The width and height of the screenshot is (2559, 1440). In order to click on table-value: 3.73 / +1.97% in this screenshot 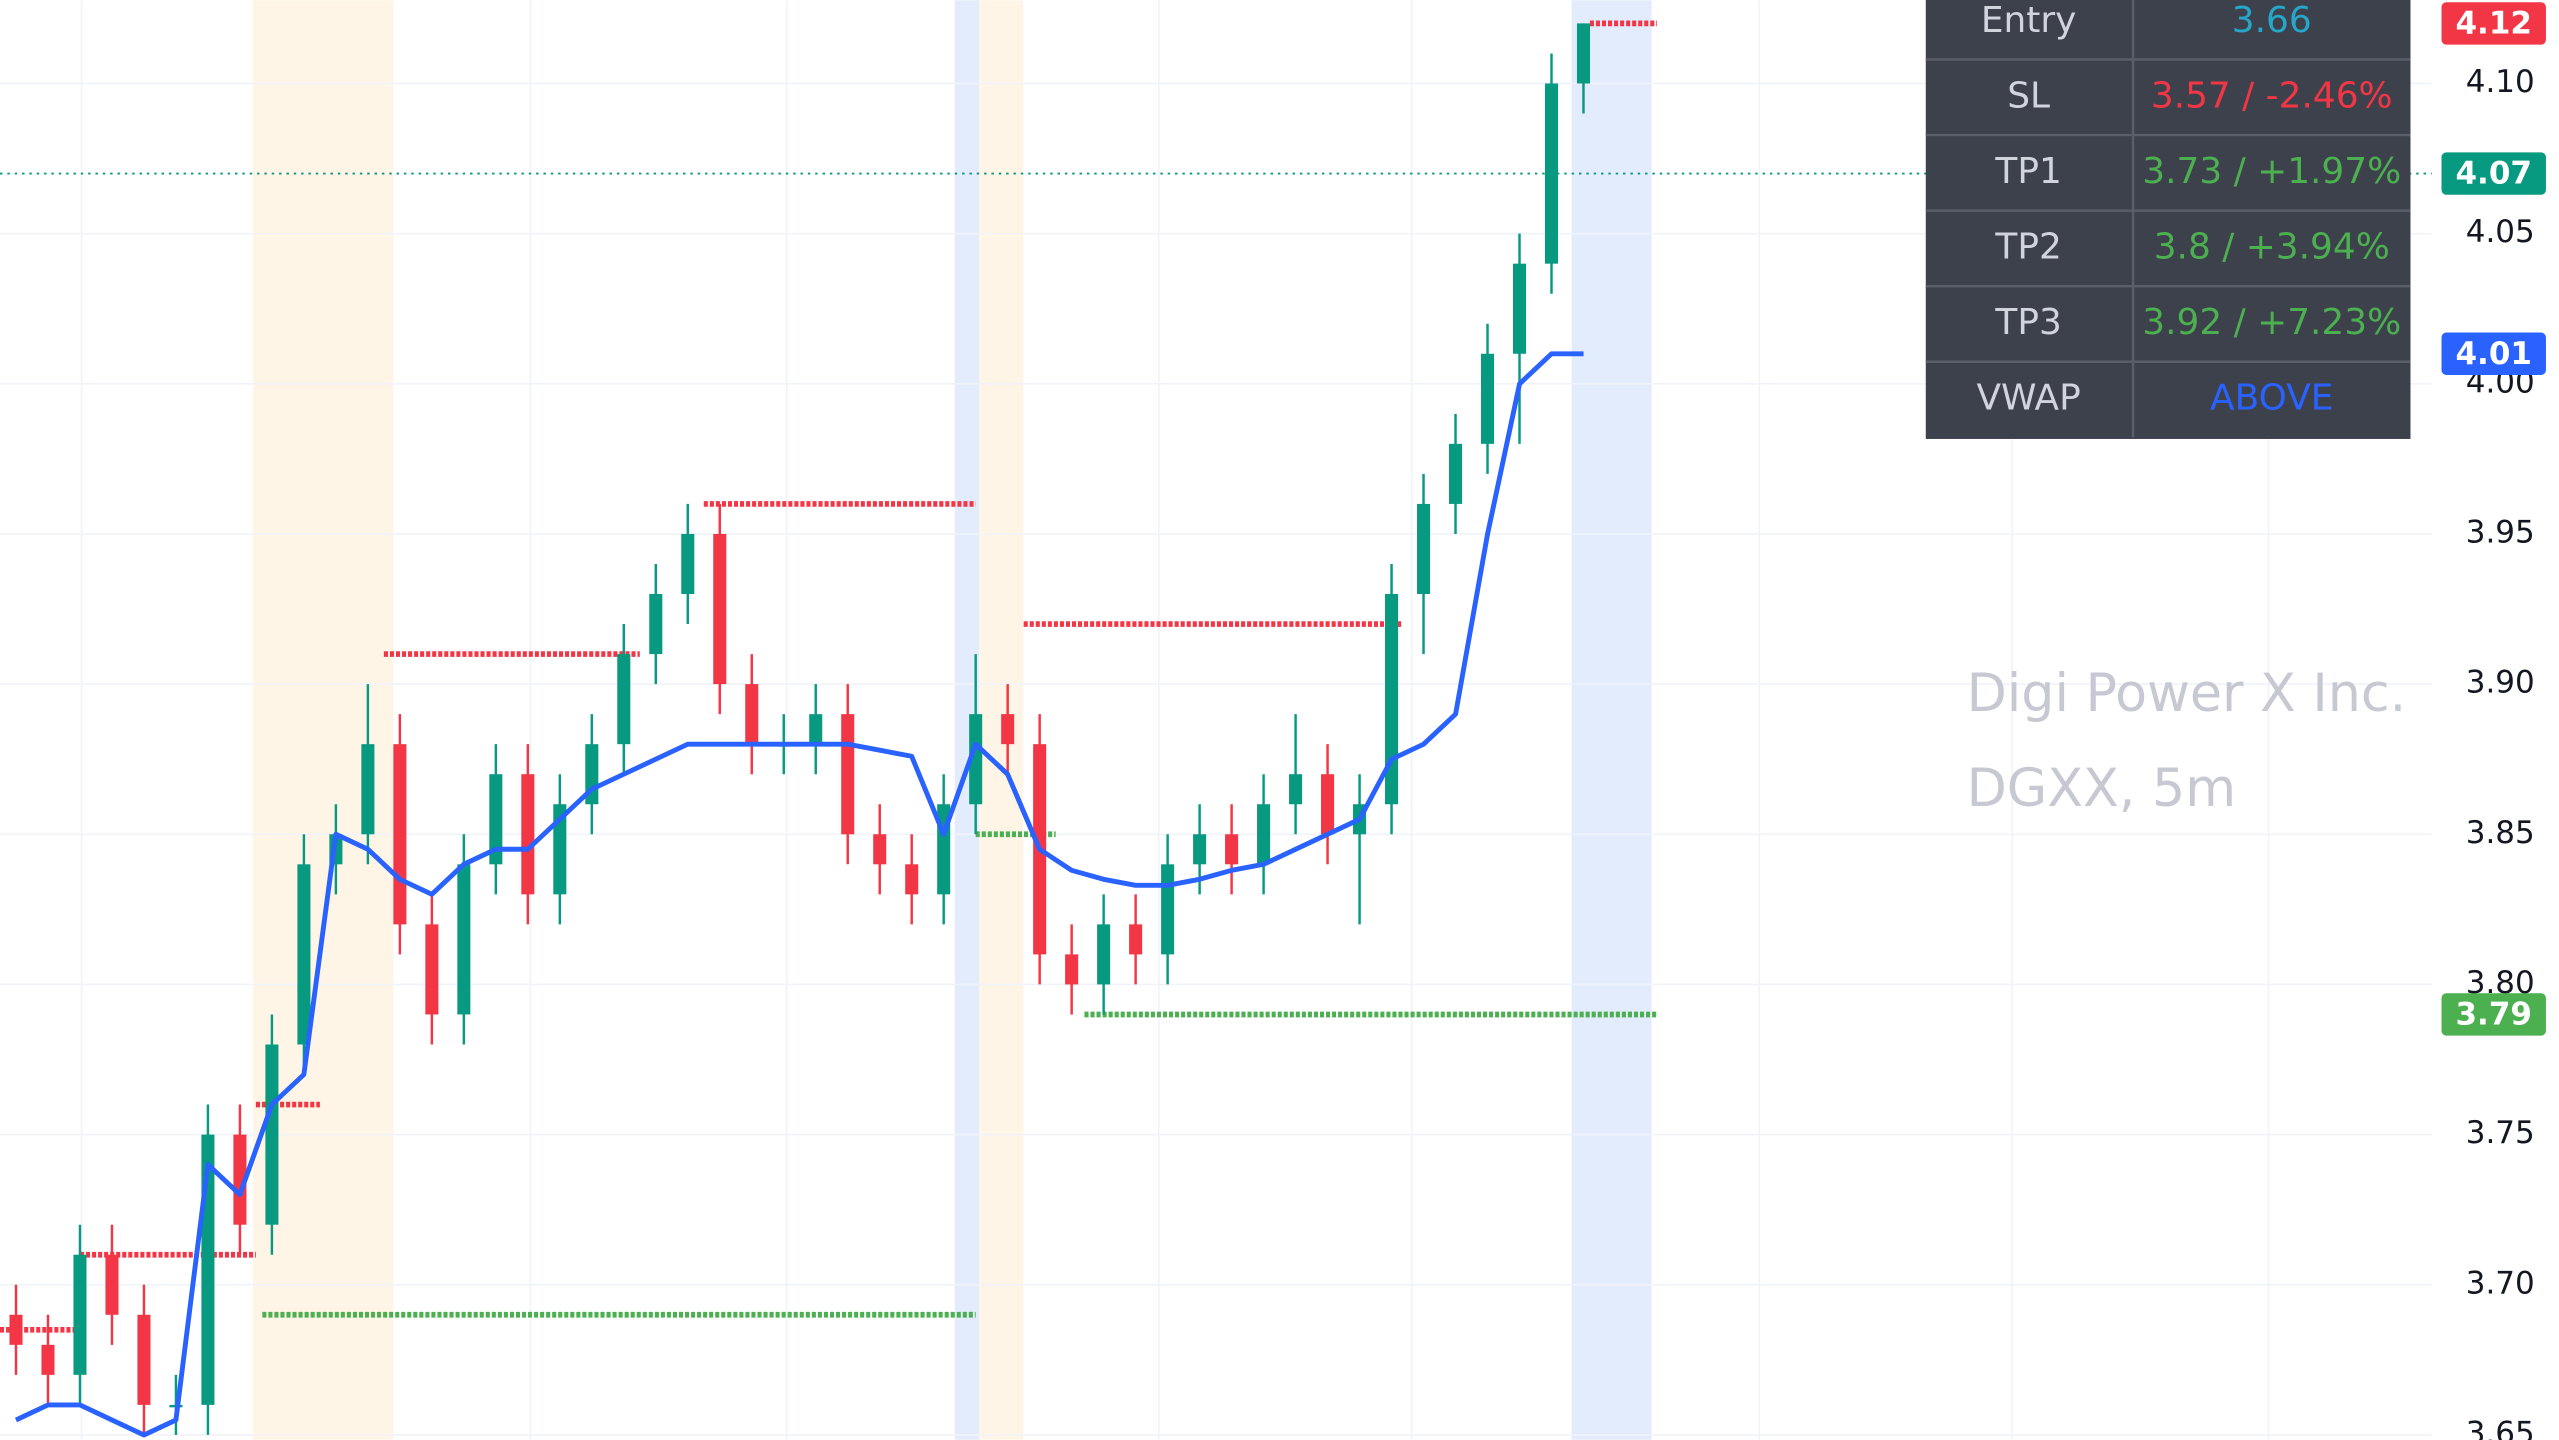, I will do `click(2271, 171)`.